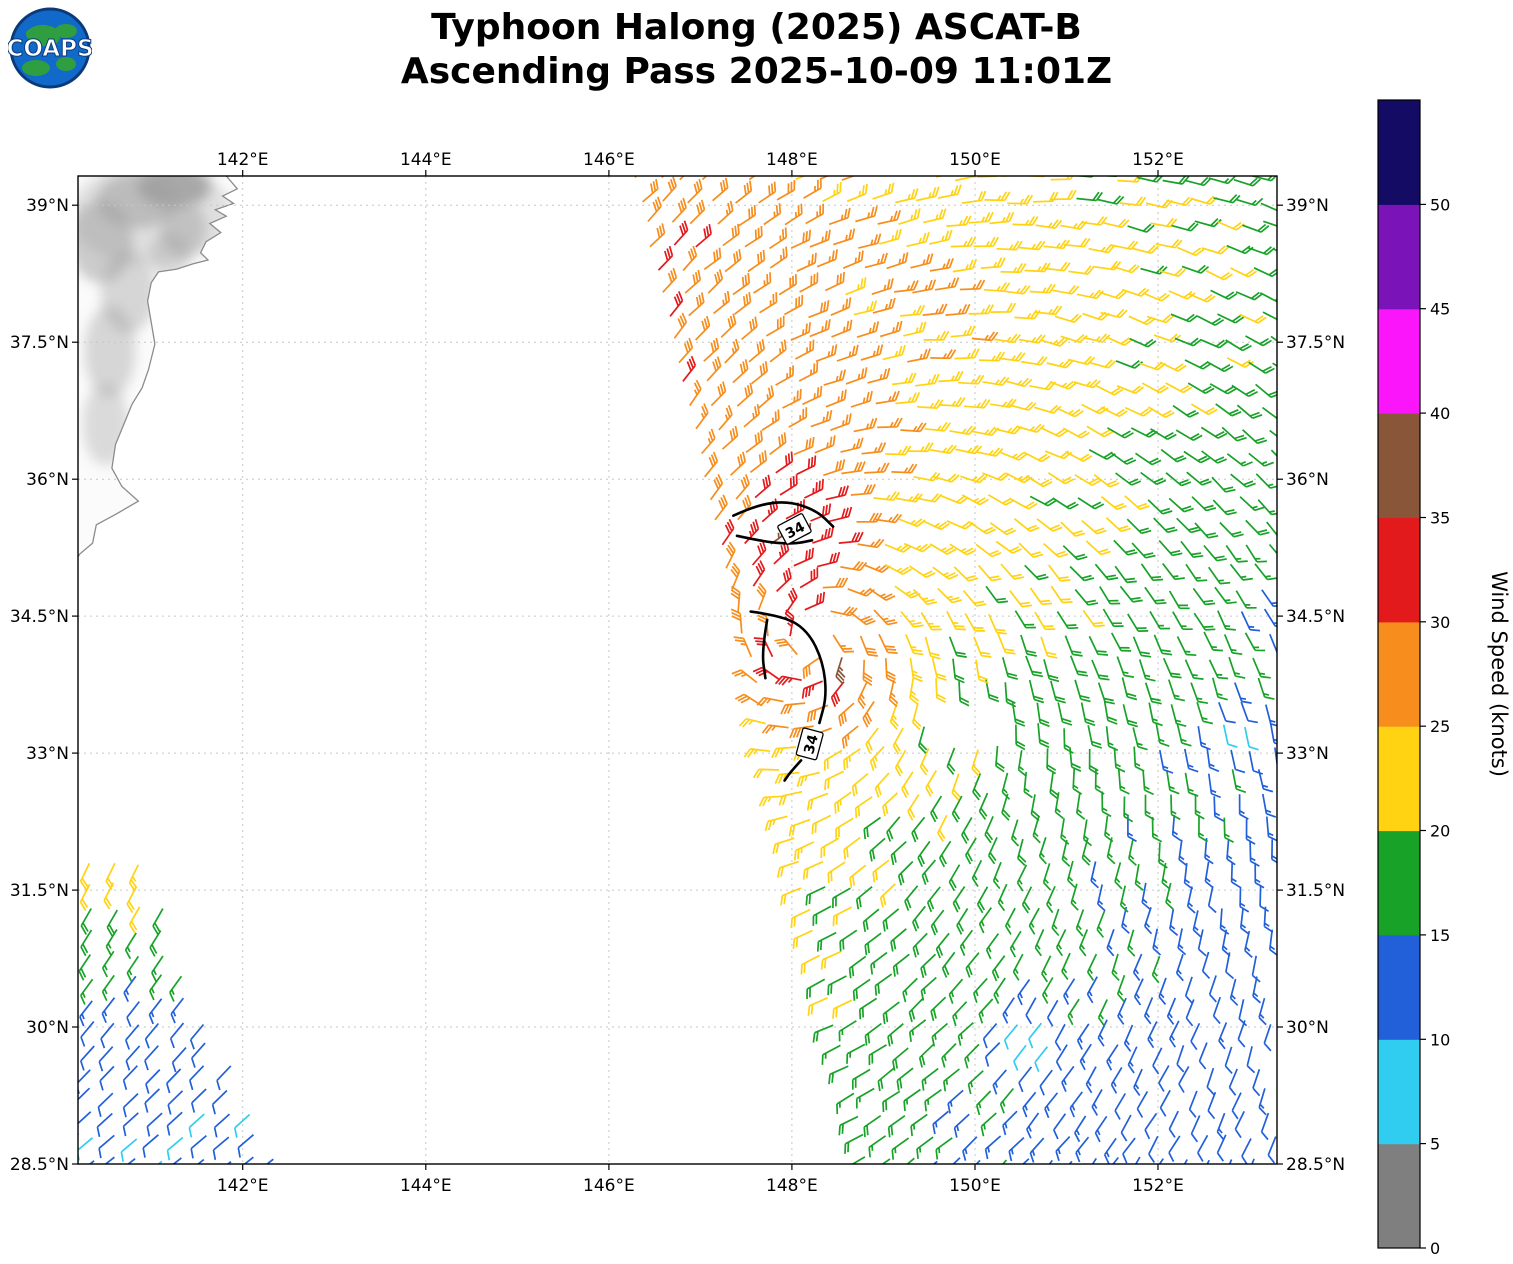 The image size is (1513, 1264). What do you see at coordinates (1307, 754) in the screenshot?
I see `y-tick-label: 33°N` at bounding box center [1307, 754].